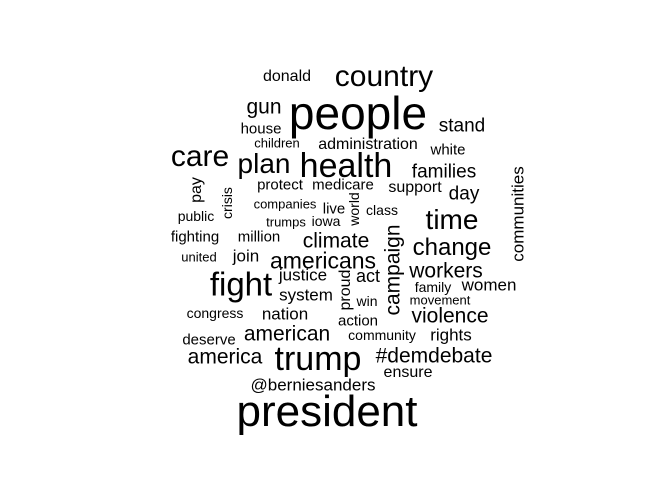  Describe the element at coordinates (196, 190) in the screenshot. I see `word-pay: pay` at that location.